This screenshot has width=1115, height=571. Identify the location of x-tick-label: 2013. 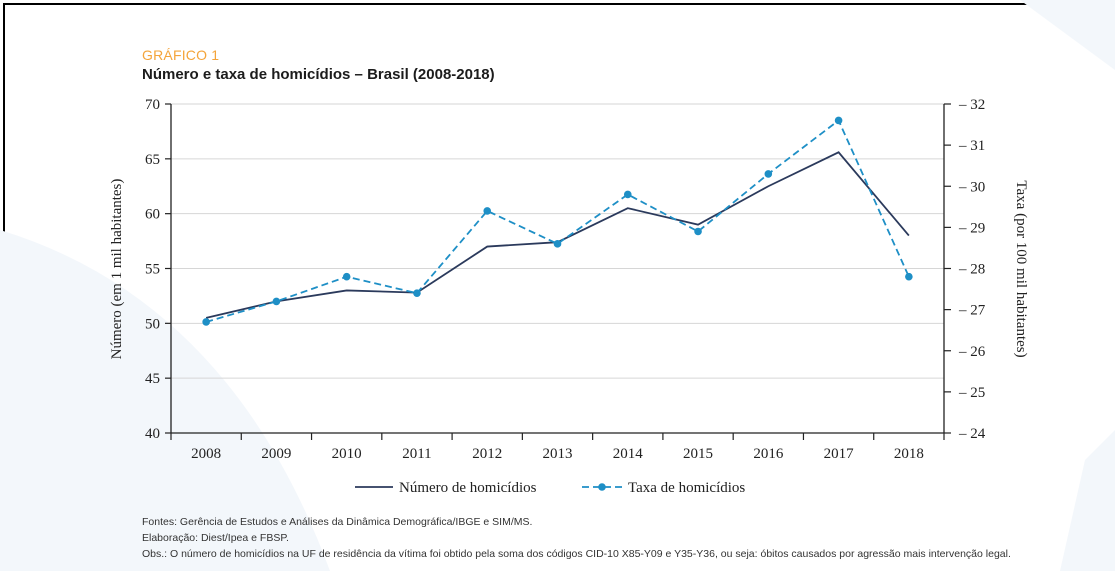
(558, 454).